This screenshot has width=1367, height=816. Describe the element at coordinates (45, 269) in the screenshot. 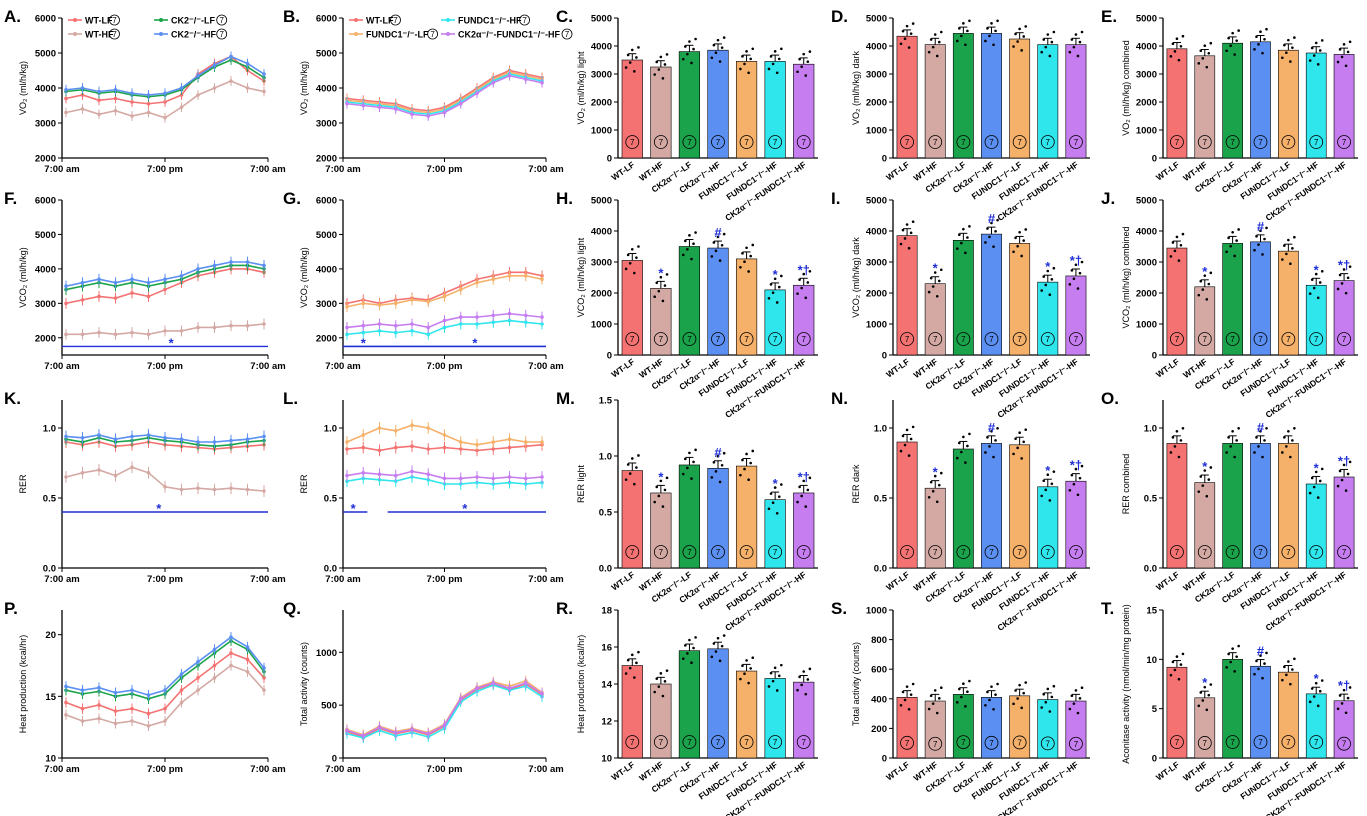

I see `y-tick-label: 4000` at that location.